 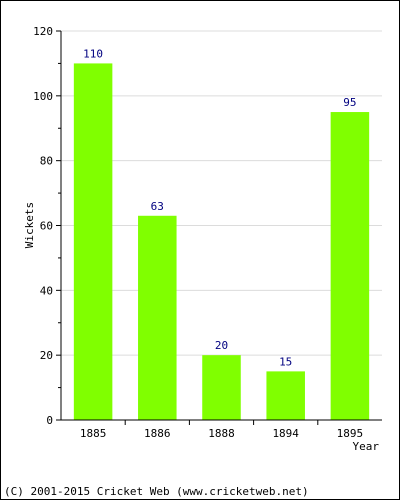 What do you see at coordinates (46, 226) in the screenshot?
I see `y-tick-label: 60` at bounding box center [46, 226].